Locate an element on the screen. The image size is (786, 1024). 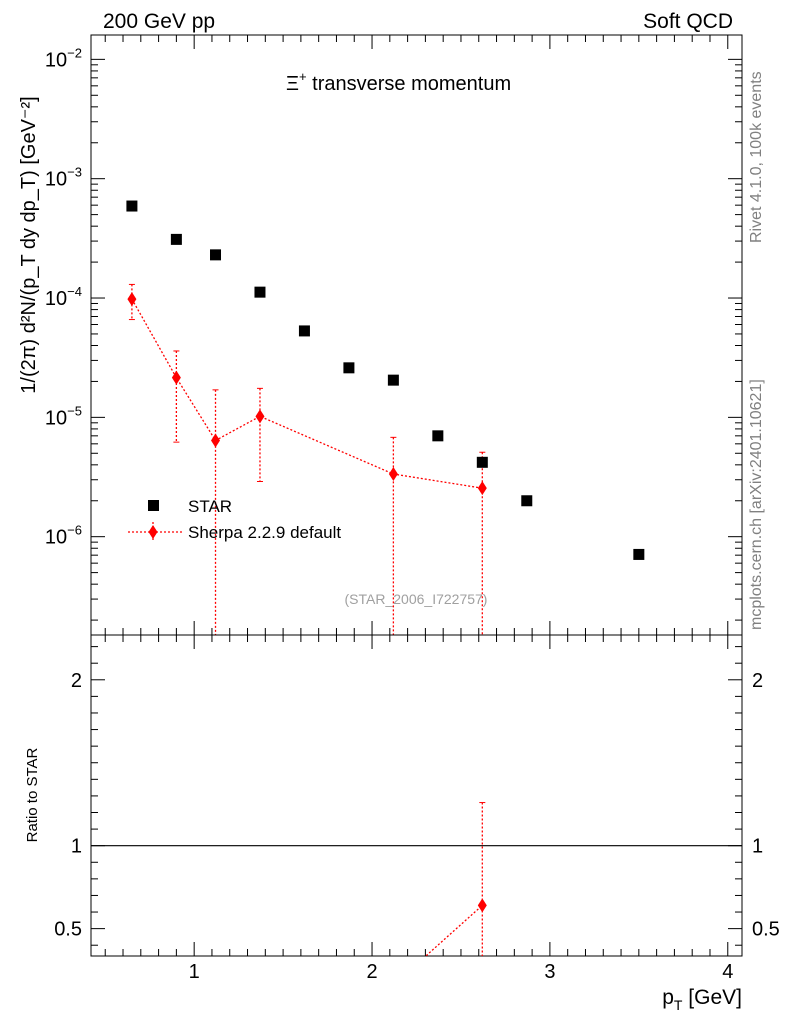
xtick-label: 1 is located at coordinates (194, 972).